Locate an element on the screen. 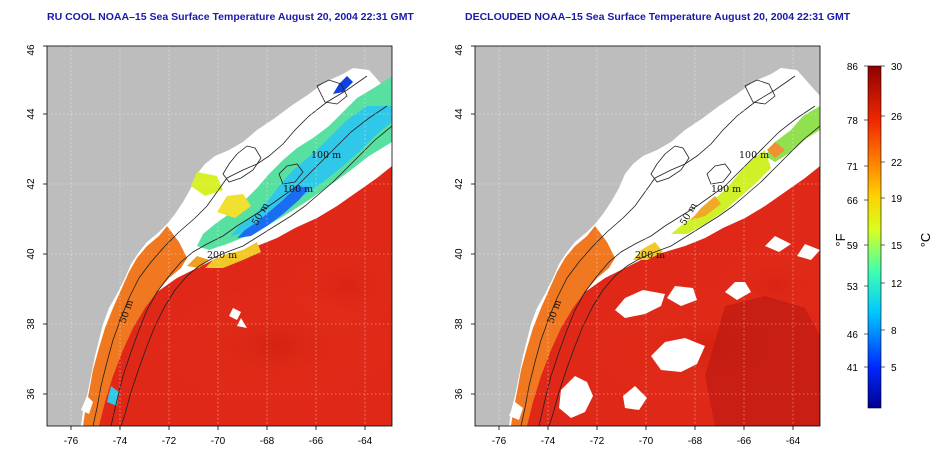  right-lat-tick-labels: 36 38 40 42 44 46 is located at coordinates (459, 222).